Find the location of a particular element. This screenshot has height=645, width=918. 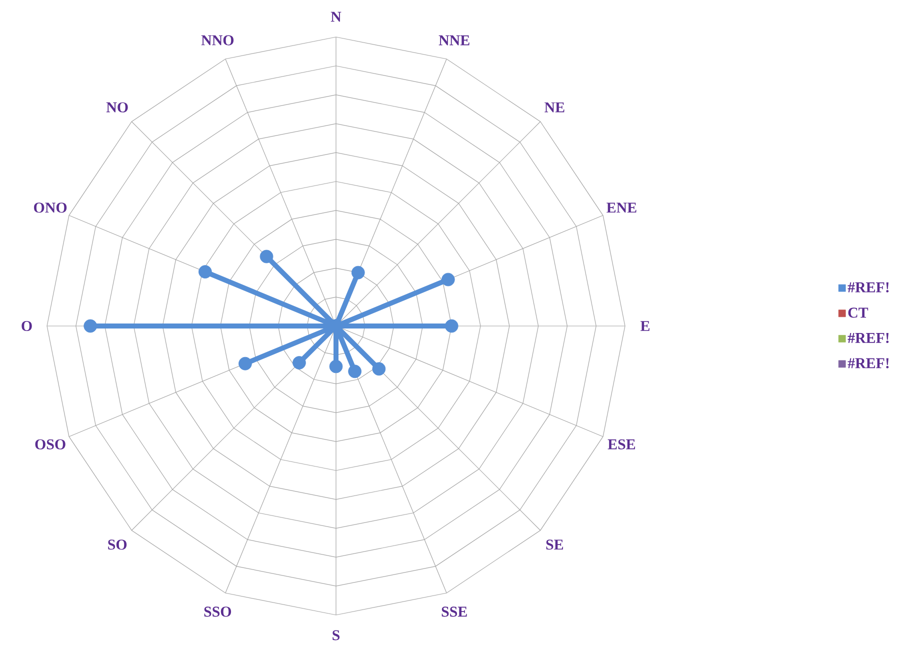

spoke-label: NNO is located at coordinates (217, 40).